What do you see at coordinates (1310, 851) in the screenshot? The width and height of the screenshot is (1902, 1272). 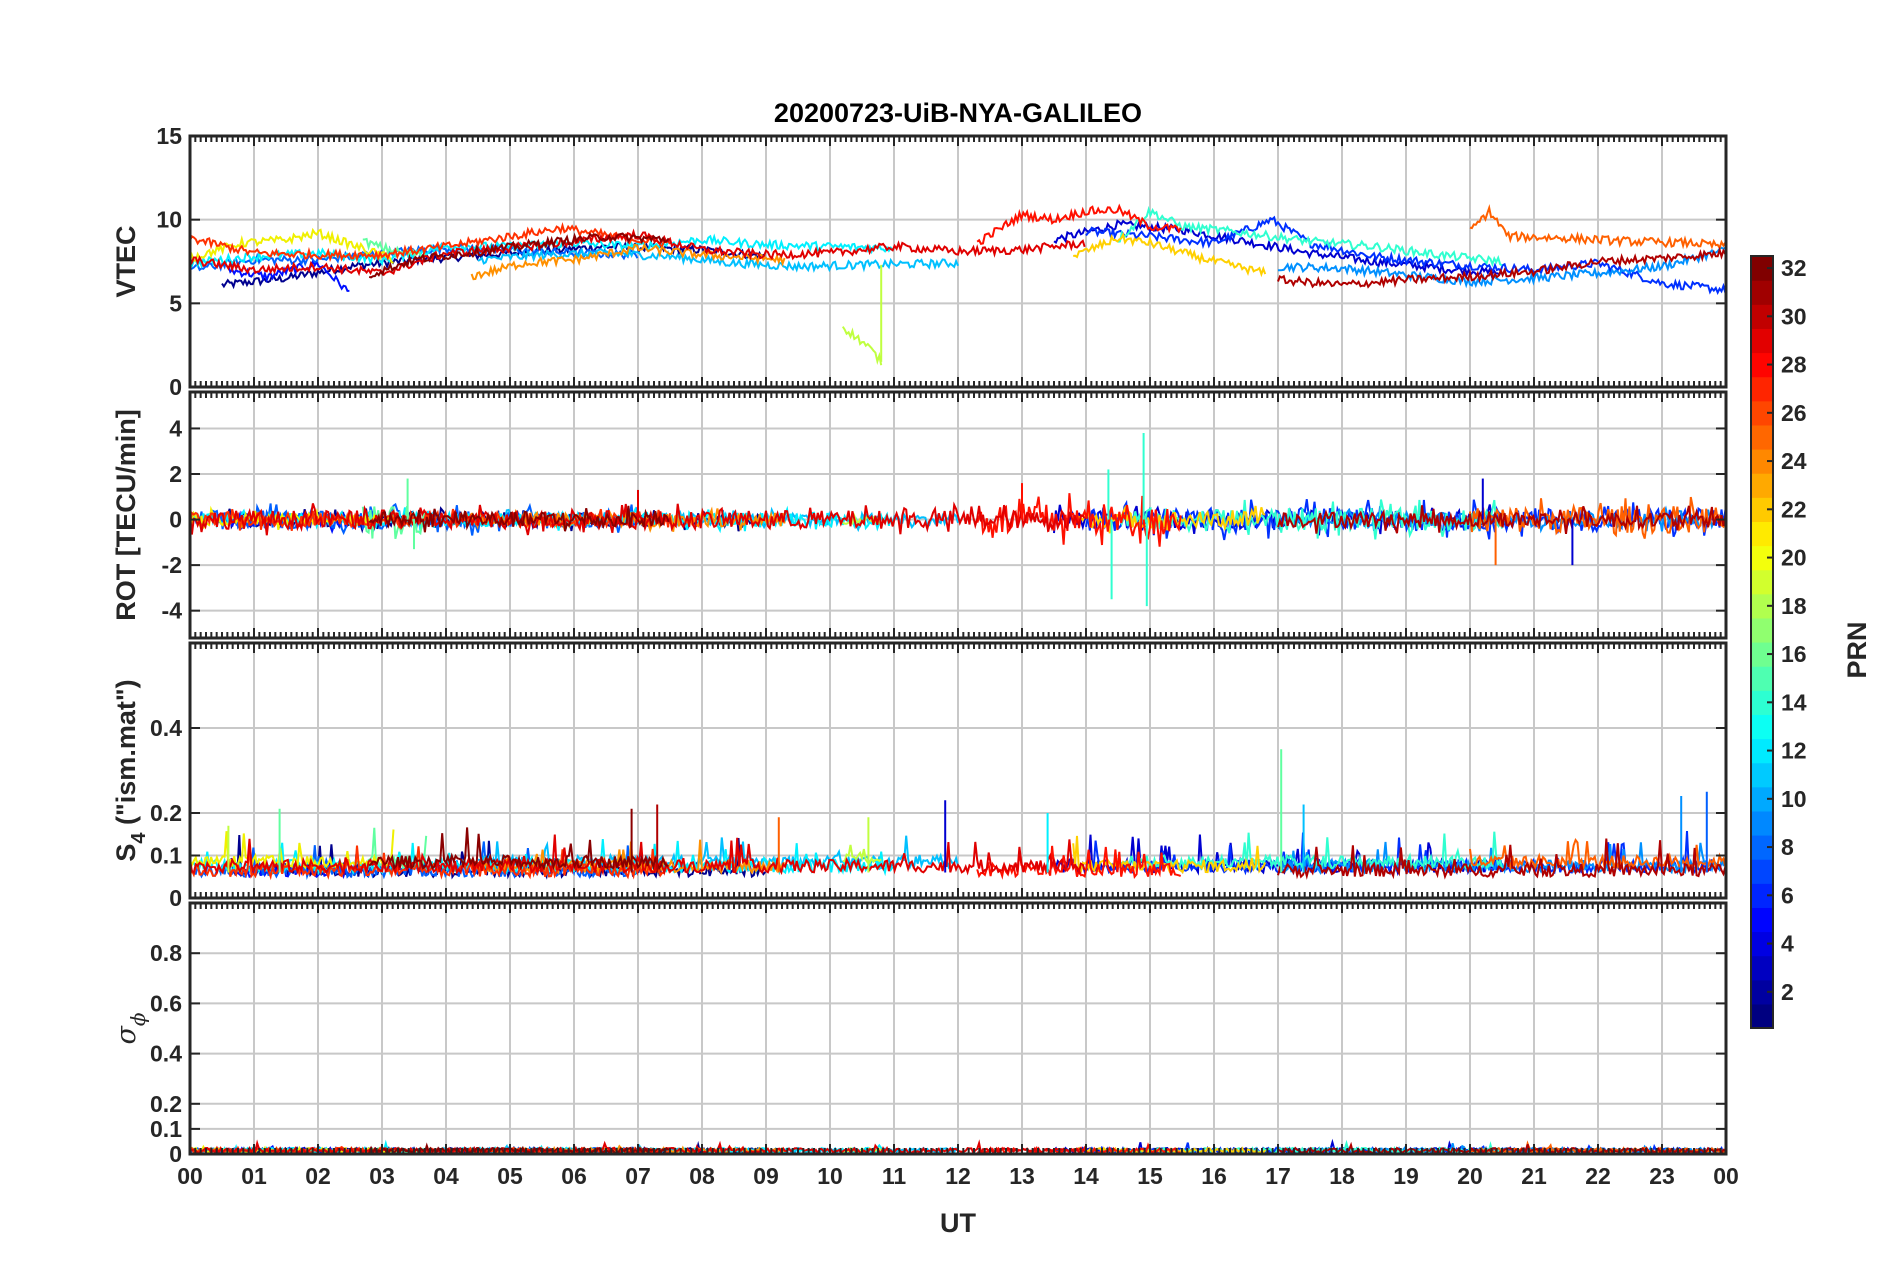 I see `series-line-prn-13-s4` at bounding box center [1310, 851].